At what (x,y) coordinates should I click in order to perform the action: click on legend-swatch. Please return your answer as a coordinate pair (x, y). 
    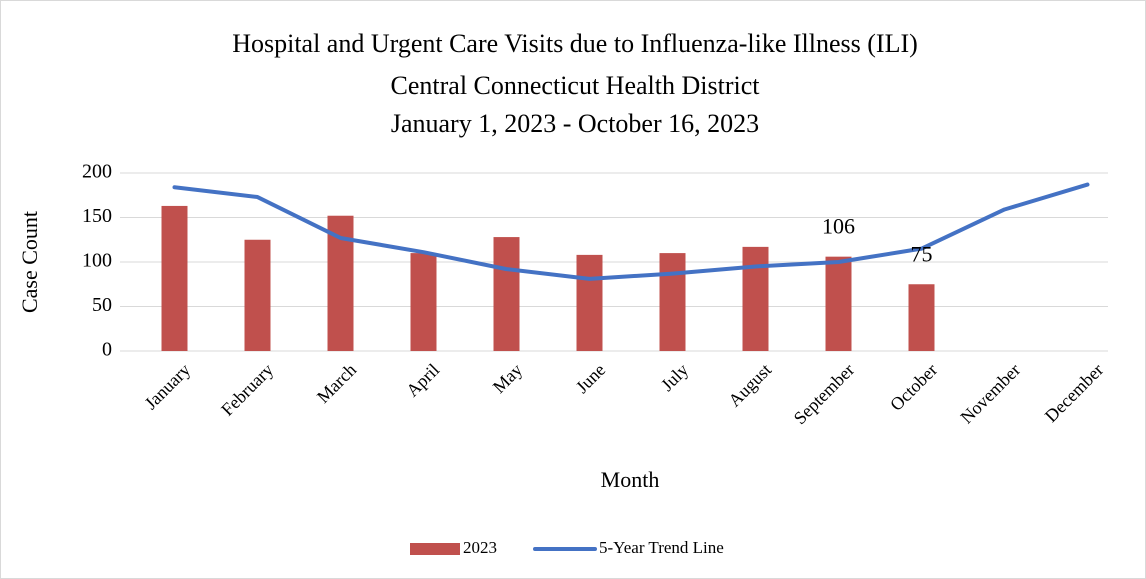
    Looking at the image, I should click on (435, 549).